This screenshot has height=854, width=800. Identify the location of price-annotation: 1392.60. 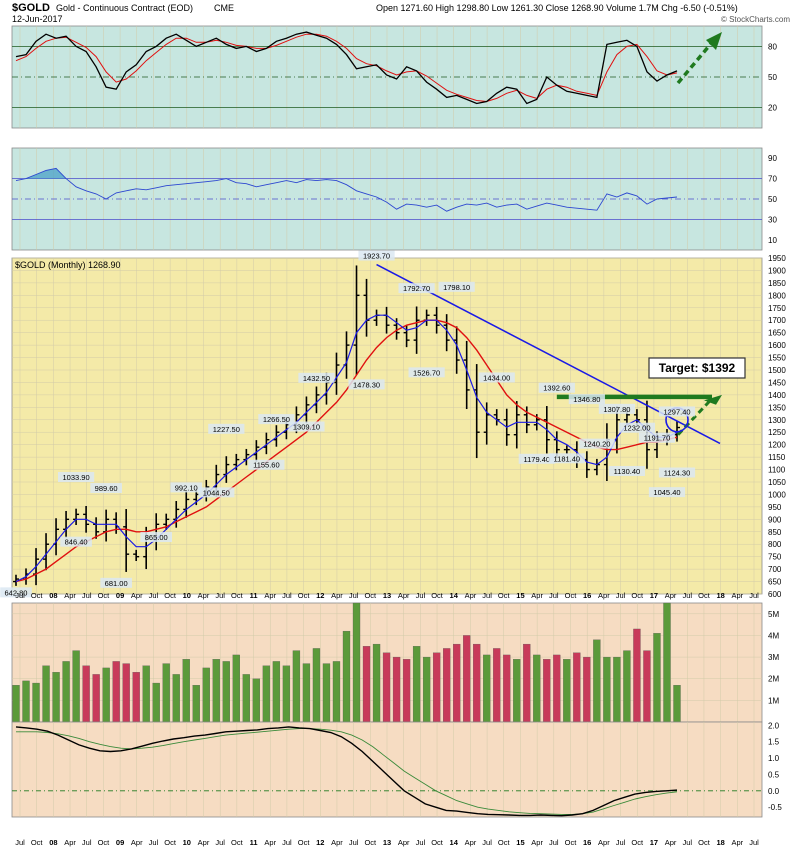
(556, 388).